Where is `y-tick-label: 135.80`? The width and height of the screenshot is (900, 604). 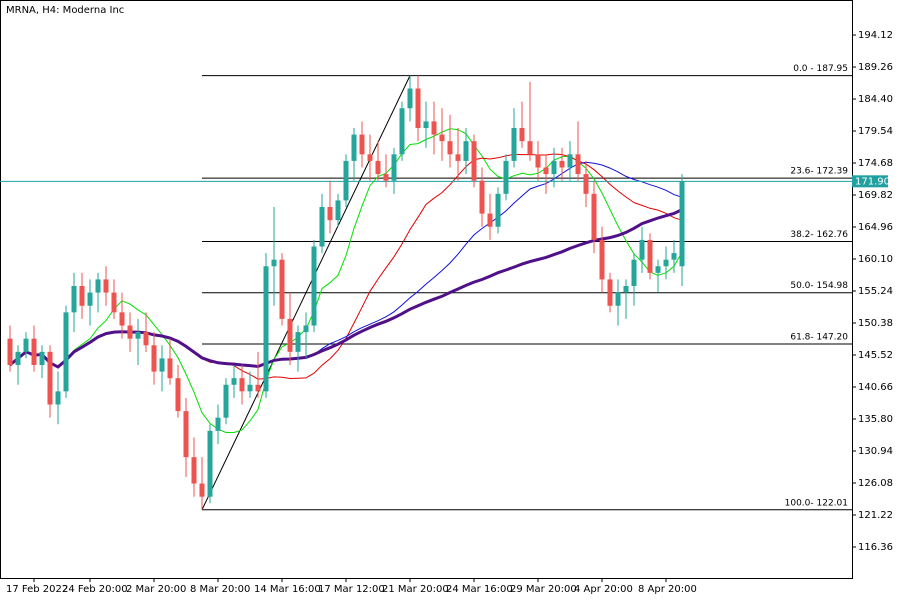 y-tick-label: 135.80 is located at coordinates (875, 419).